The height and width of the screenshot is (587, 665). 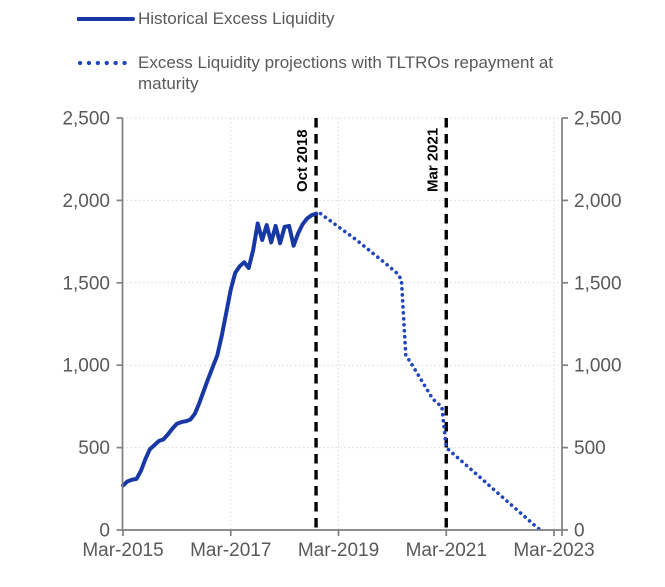 I want to click on legend-item-historical: Historical Excess Liquidity, so click(x=357, y=18).